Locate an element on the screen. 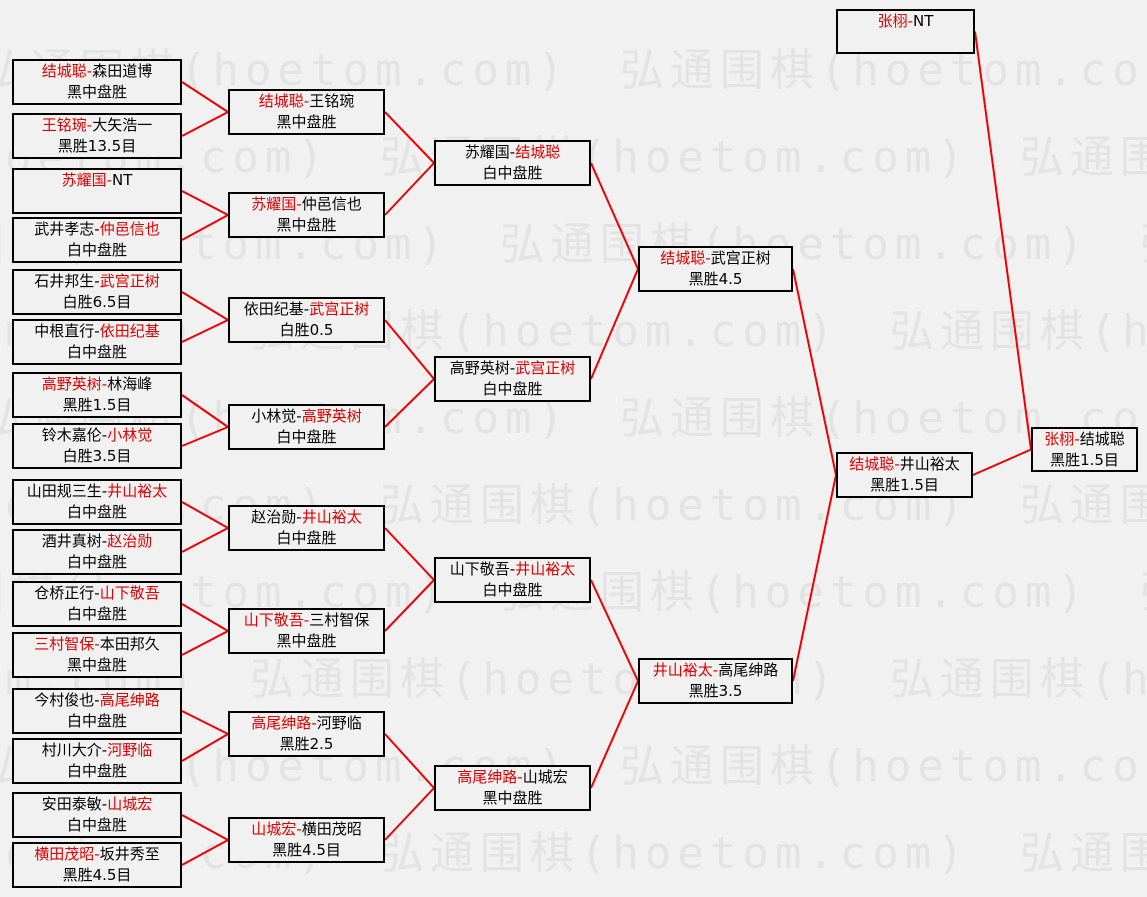  match-box-round-3-1: 苏耀国-结城聪 白中盘胜 is located at coordinates (512, 163).